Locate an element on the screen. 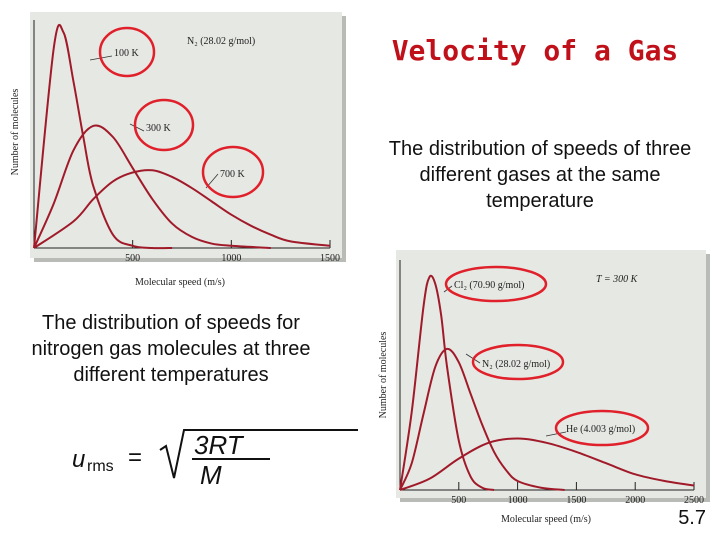 This screenshot has height=540, width=720. rms-speed-formula: u rms = 3RT M is located at coordinates (215, 459).